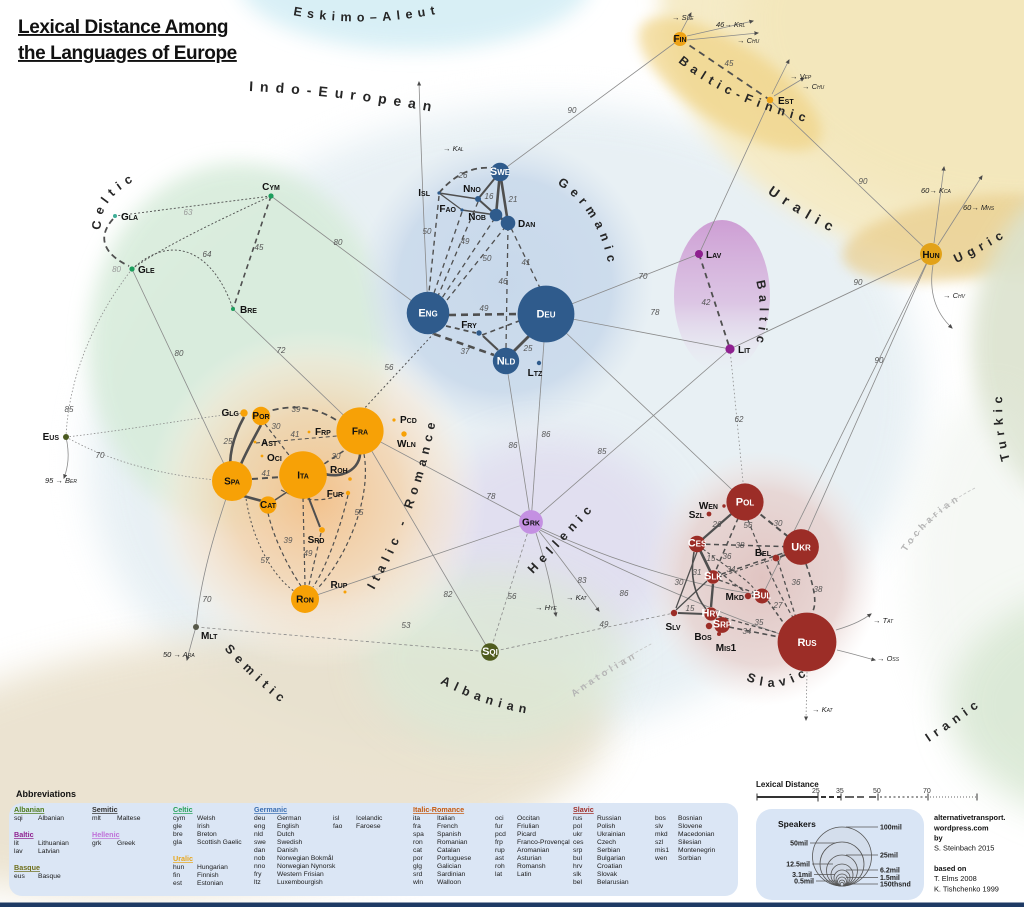 This screenshot has width=1024, height=907. I want to click on svg-text: fry, so click(258, 874).